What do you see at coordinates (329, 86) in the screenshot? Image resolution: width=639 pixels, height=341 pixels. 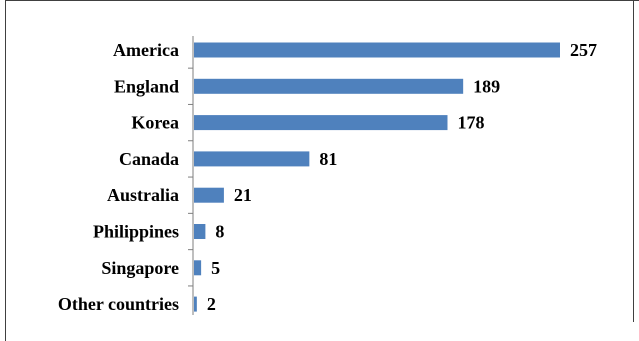 I see `bar-england` at bounding box center [329, 86].